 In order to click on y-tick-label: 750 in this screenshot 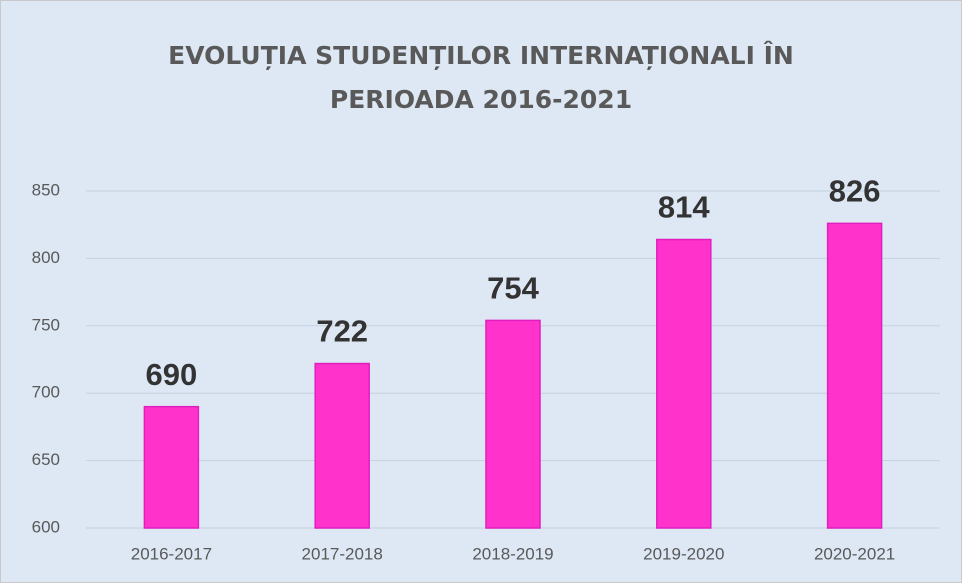, I will do `click(46, 324)`.